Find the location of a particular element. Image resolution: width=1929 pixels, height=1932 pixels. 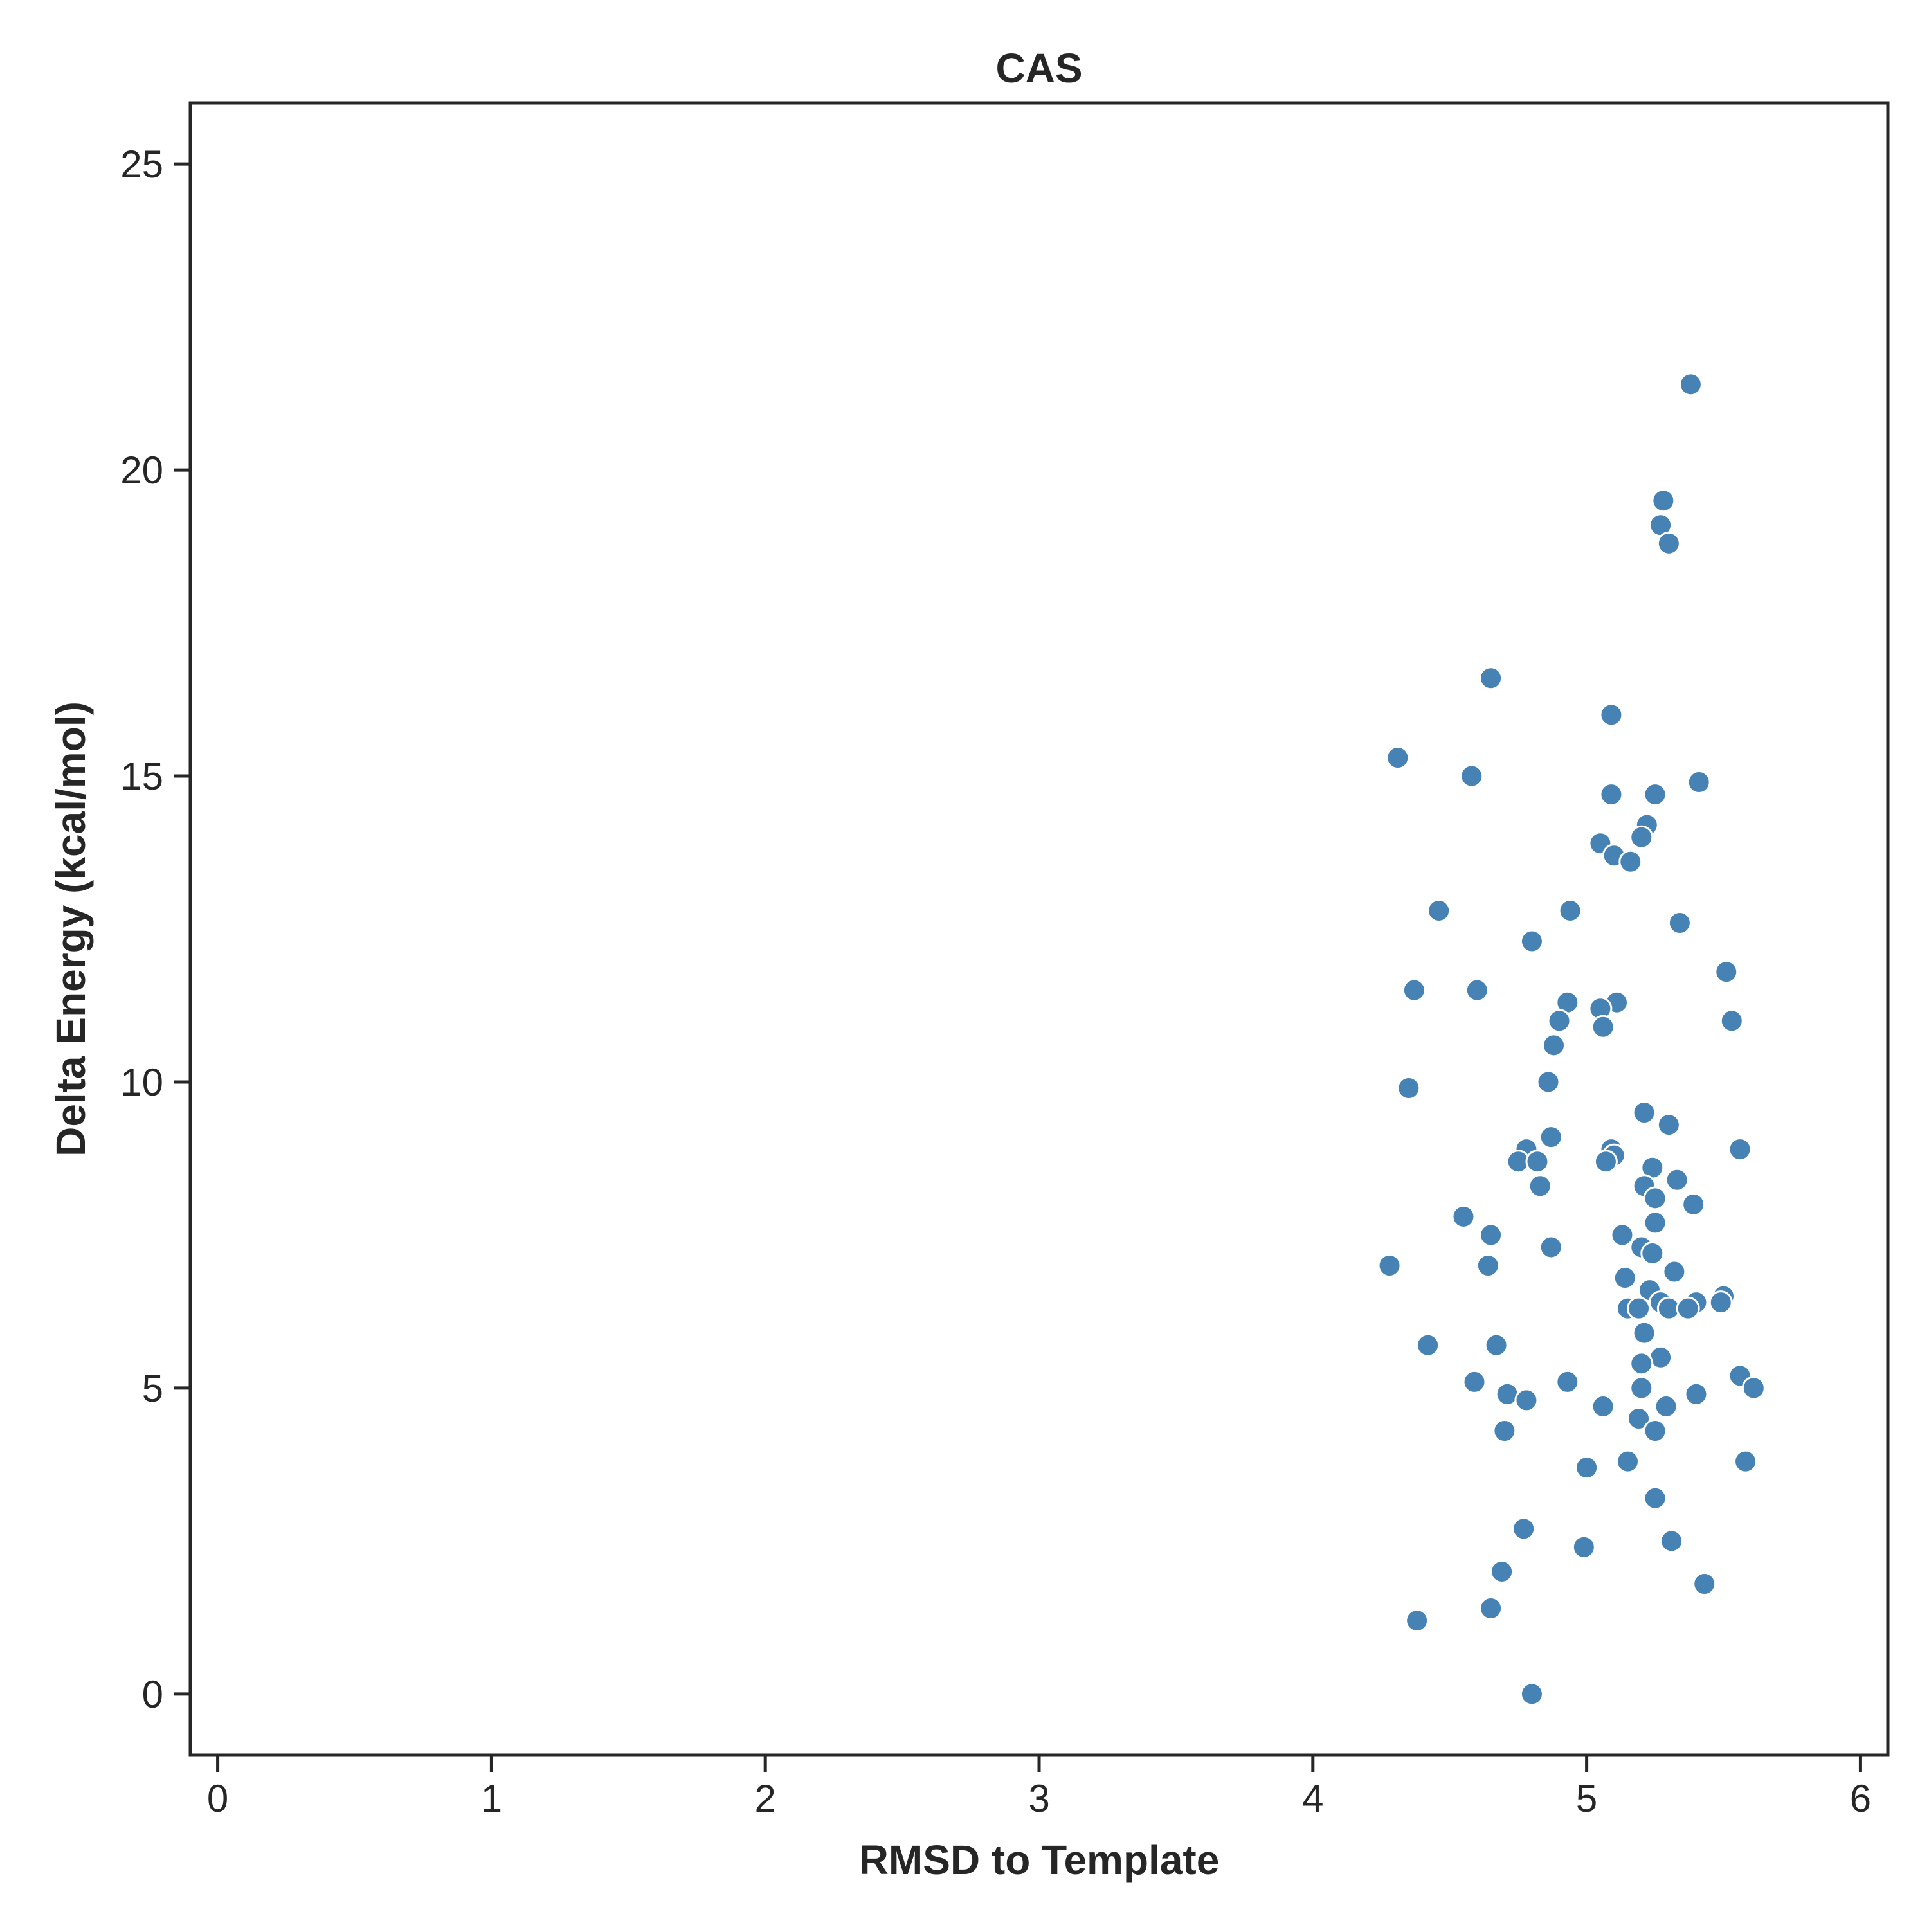

x-tick-label: 2 is located at coordinates (765, 1798).